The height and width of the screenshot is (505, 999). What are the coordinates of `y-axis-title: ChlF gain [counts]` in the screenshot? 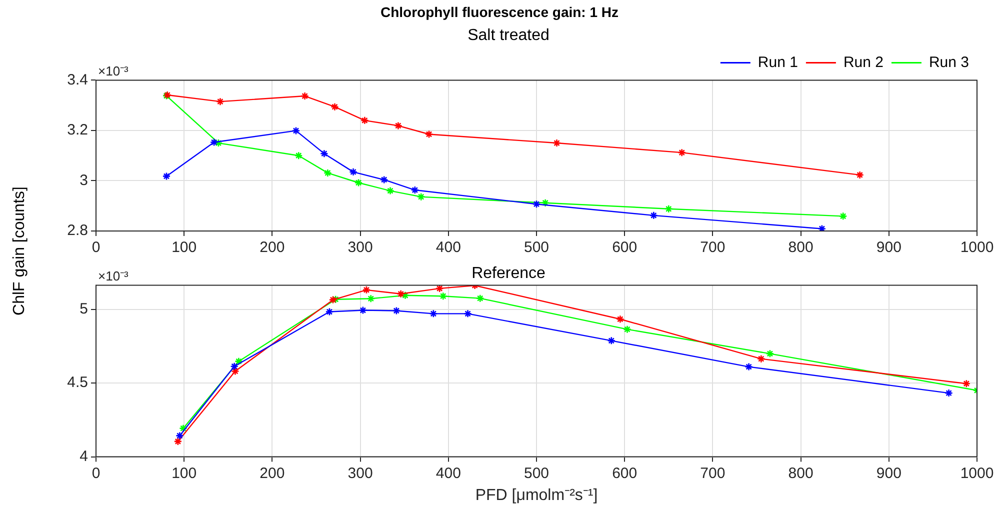 It's located at (20, 252).